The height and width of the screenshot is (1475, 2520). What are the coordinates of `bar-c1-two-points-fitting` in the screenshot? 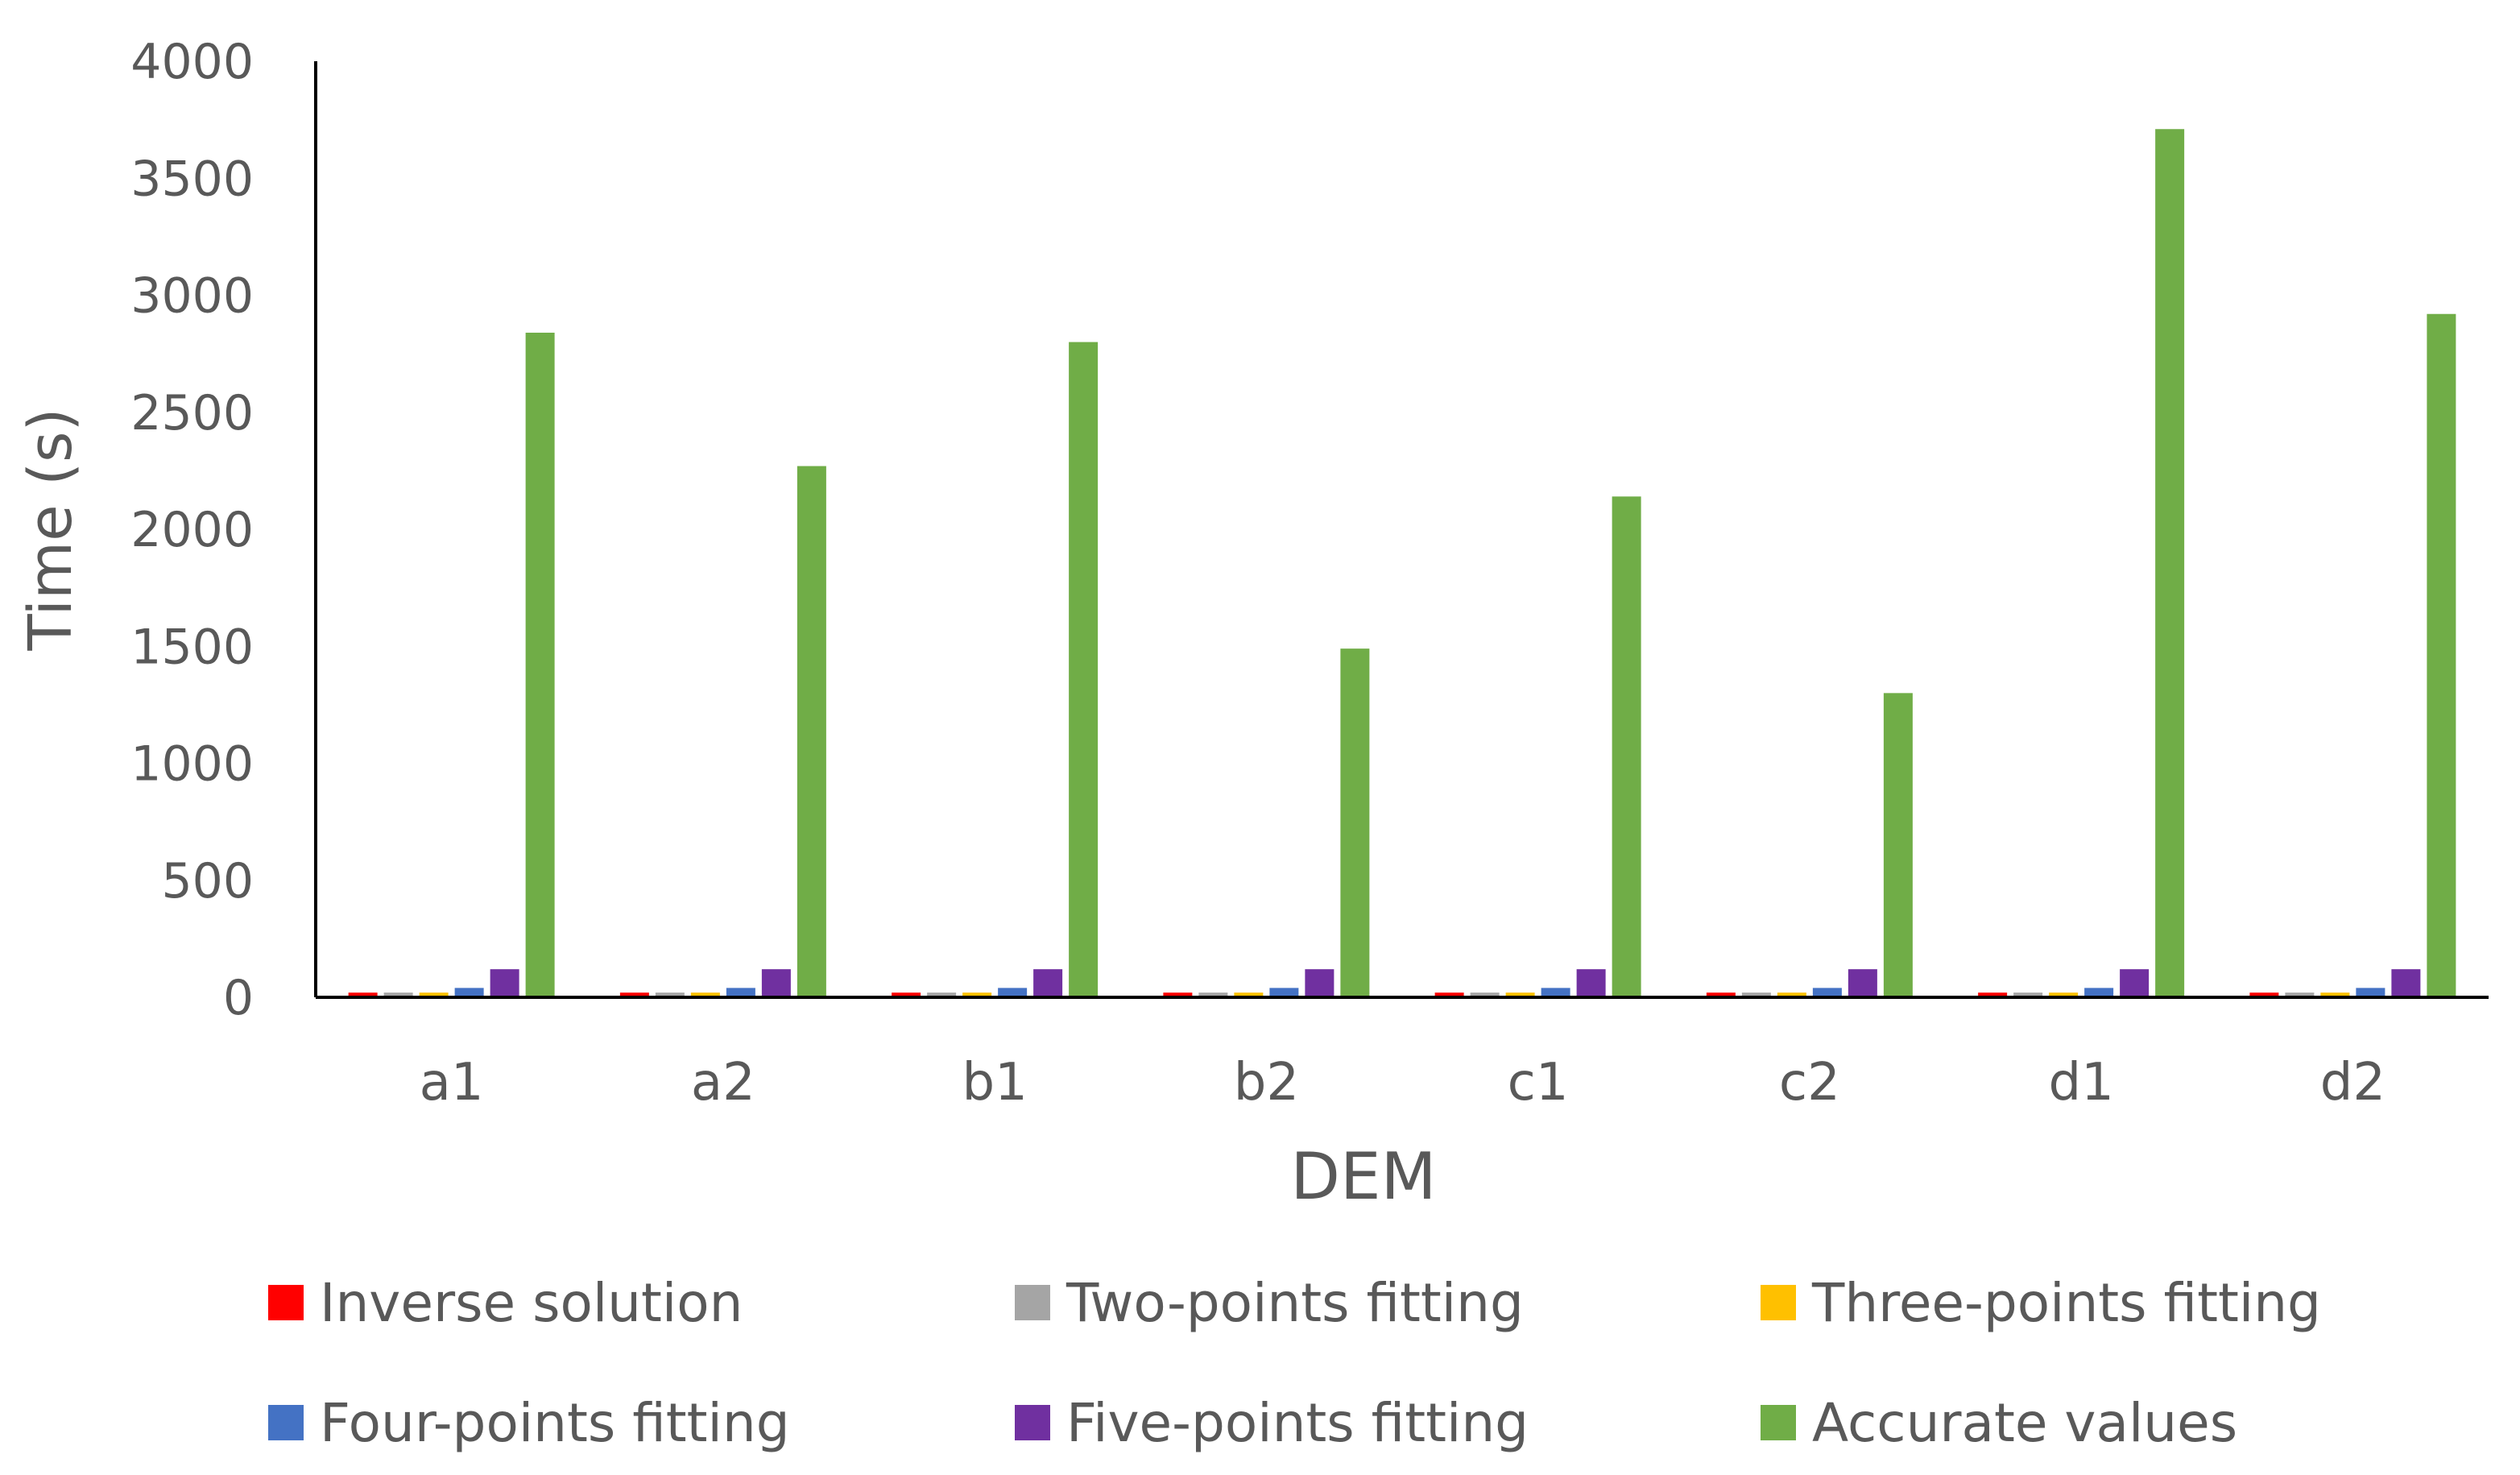 It's located at (1485, 994).